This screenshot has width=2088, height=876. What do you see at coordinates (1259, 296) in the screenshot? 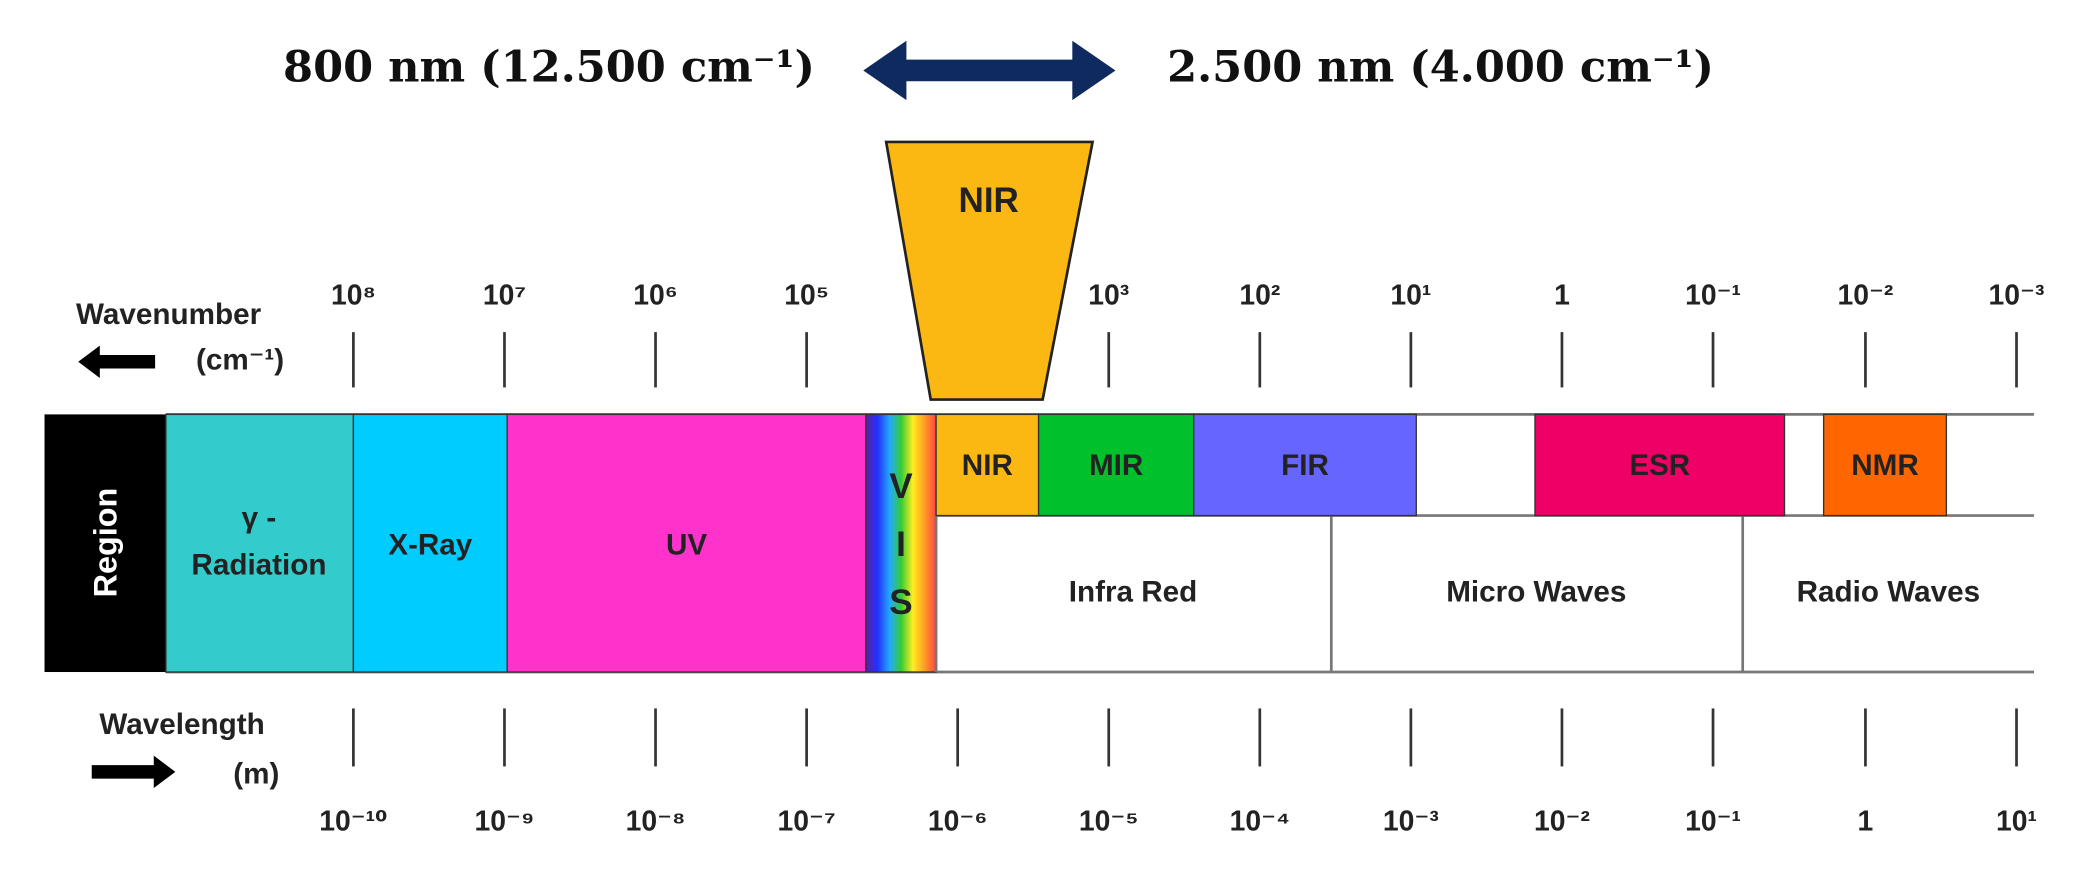
I see `wavenumber-tick-label: 10²` at bounding box center [1259, 296].